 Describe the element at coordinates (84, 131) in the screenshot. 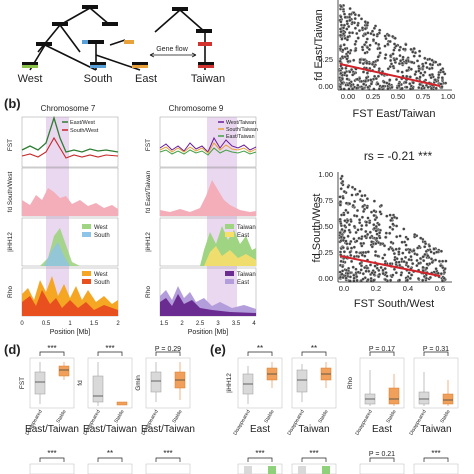

I see `chr7-fst-legend-1: South/West` at that location.